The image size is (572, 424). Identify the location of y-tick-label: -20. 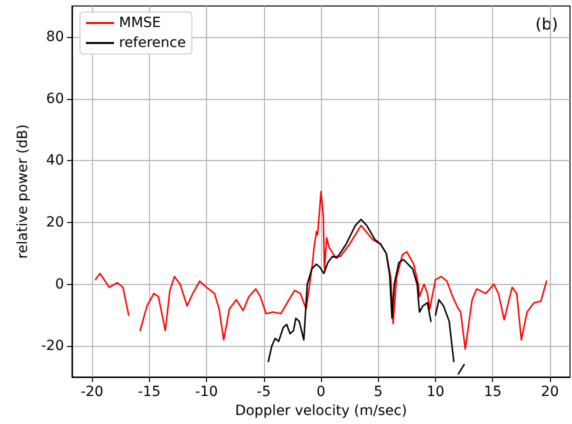
(52, 346).